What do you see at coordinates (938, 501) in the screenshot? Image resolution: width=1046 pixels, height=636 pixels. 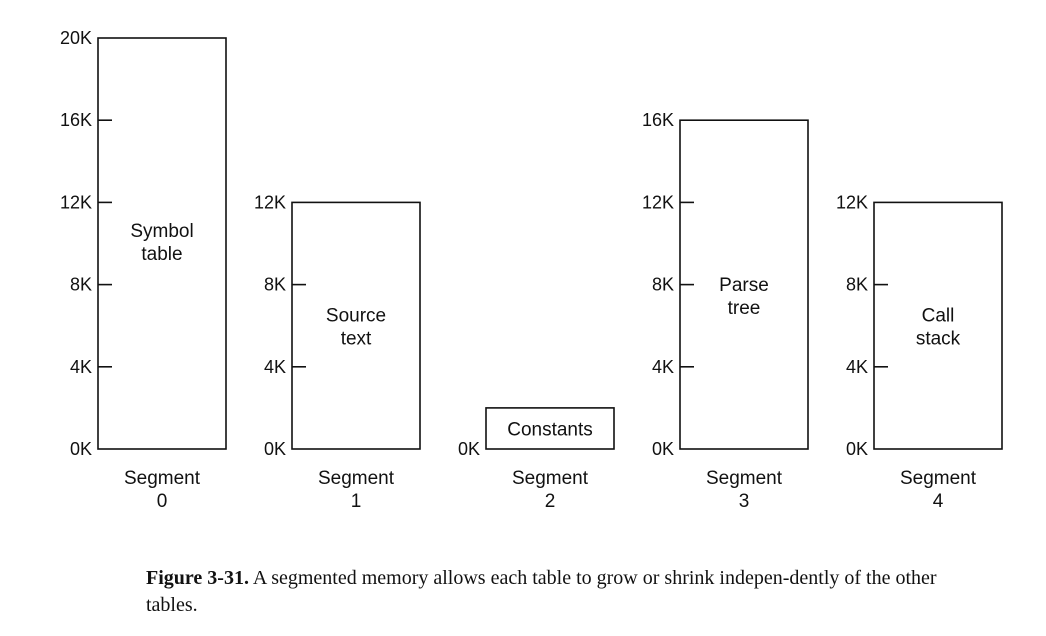 I see `segment-number: 4` at bounding box center [938, 501].